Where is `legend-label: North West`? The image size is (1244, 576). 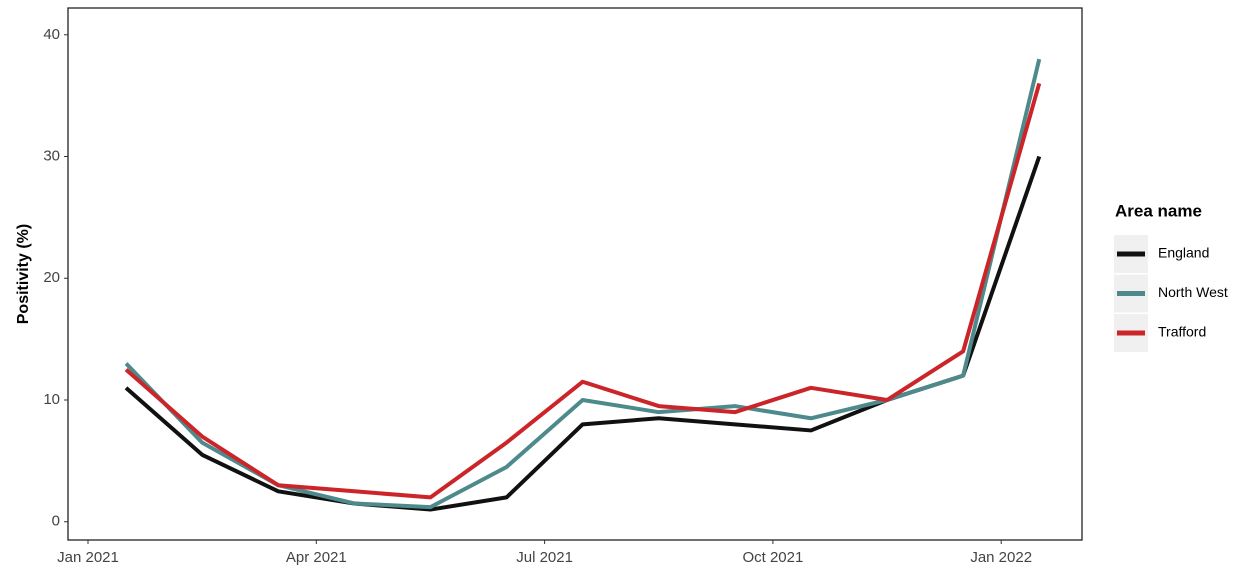
legend-label: North West is located at coordinates (1193, 292).